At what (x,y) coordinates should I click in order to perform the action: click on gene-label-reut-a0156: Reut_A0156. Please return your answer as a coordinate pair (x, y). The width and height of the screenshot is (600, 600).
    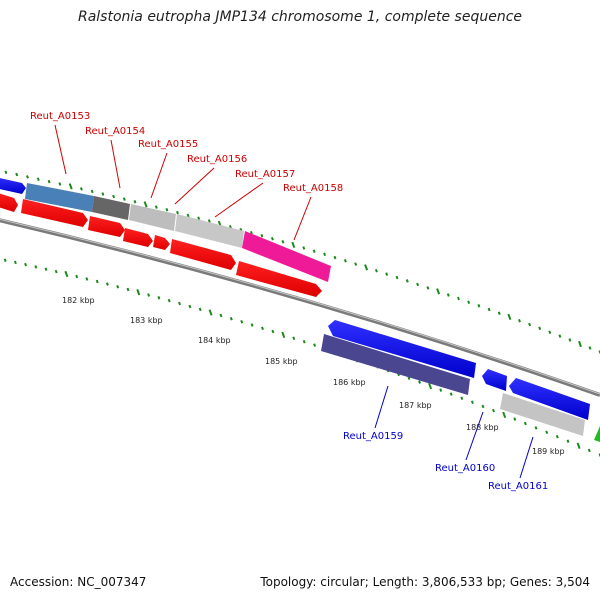
    Looking at the image, I should click on (217, 159).